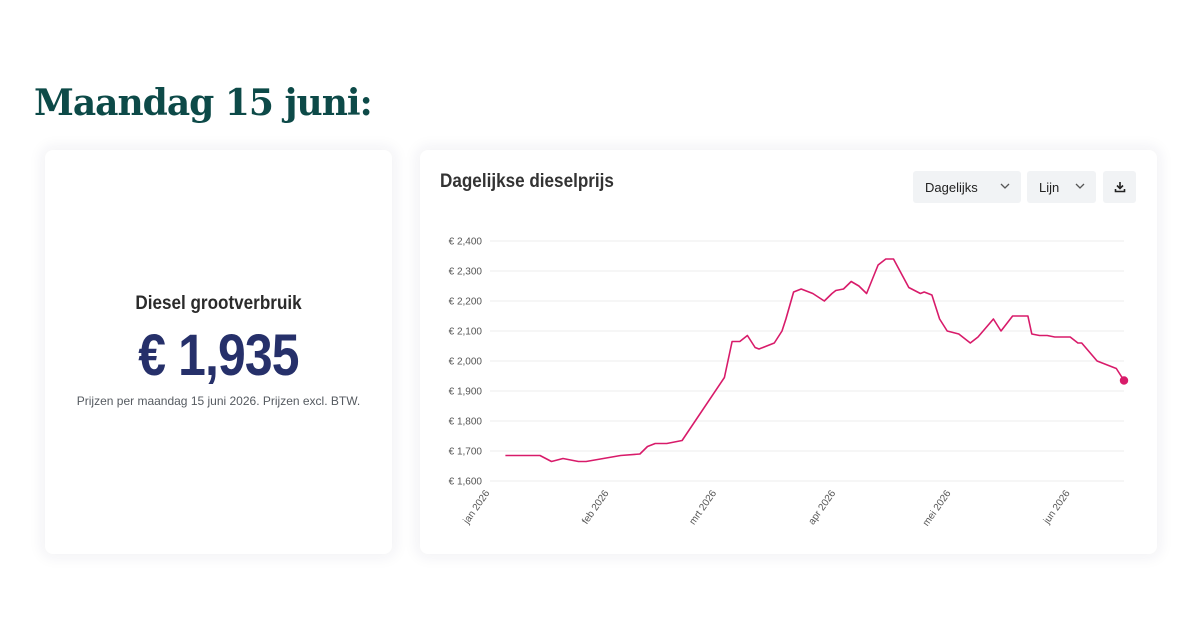 The height and width of the screenshot is (628, 1200). I want to click on interval-select-value: Dagelijks, so click(951, 187).